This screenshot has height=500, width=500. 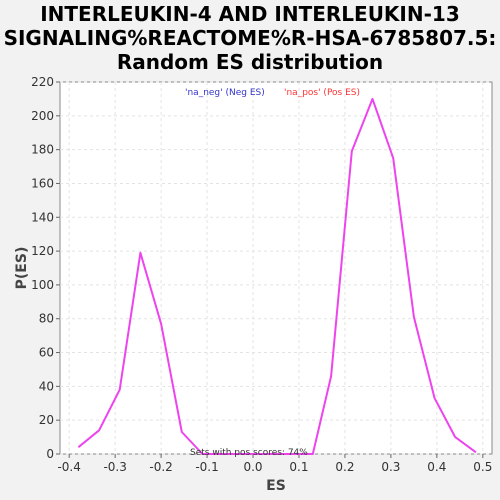 What do you see at coordinates (206, 467) in the screenshot?
I see `x-tick-label: -0.1` at bounding box center [206, 467].